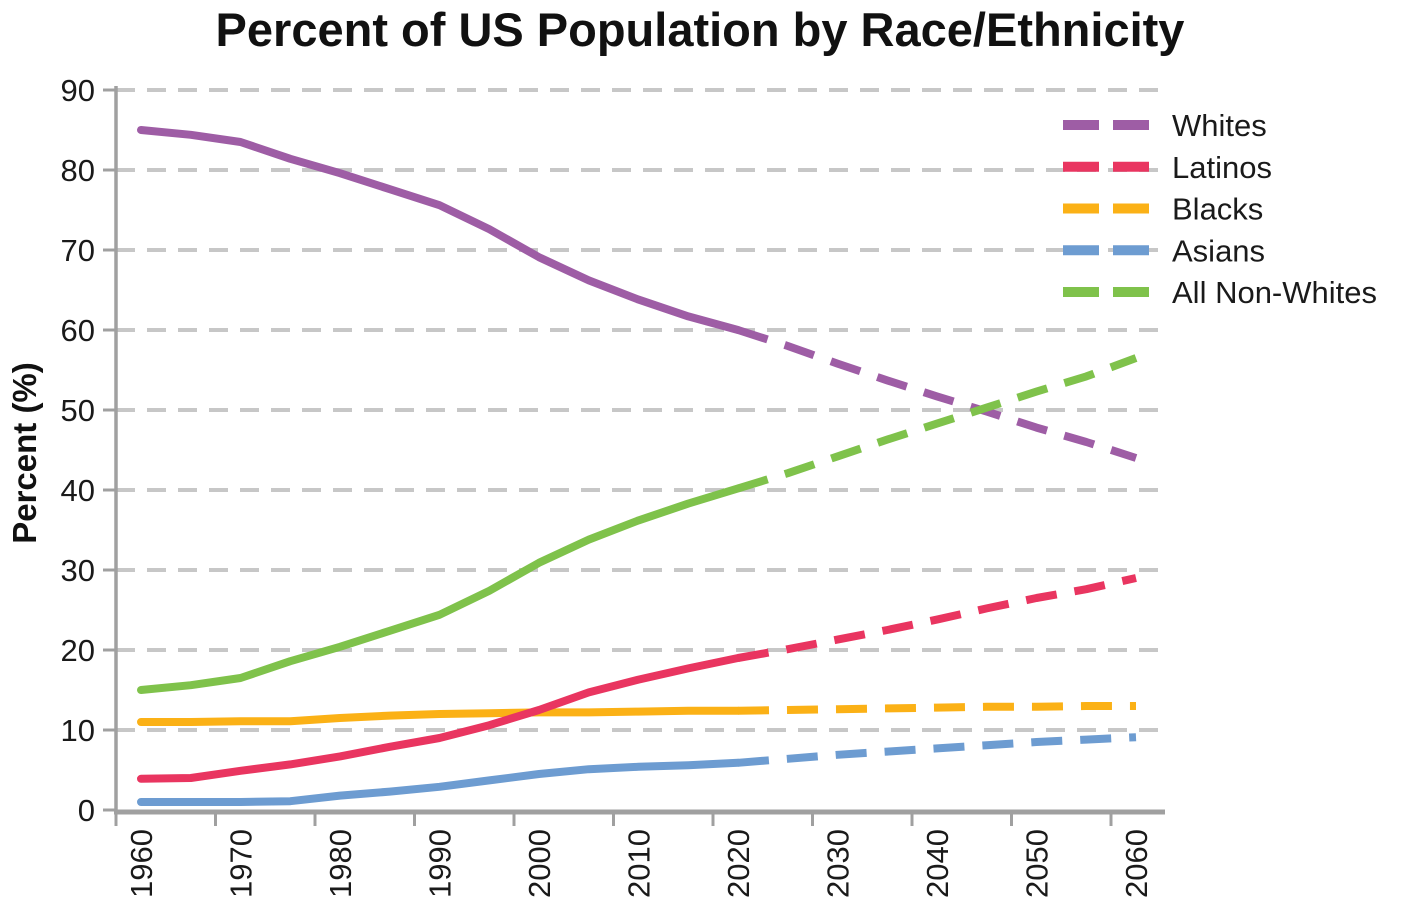  What do you see at coordinates (1219, 125) in the screenshot?
I see `legend-label-whites: Whites` at bounding box center [1219, 125].